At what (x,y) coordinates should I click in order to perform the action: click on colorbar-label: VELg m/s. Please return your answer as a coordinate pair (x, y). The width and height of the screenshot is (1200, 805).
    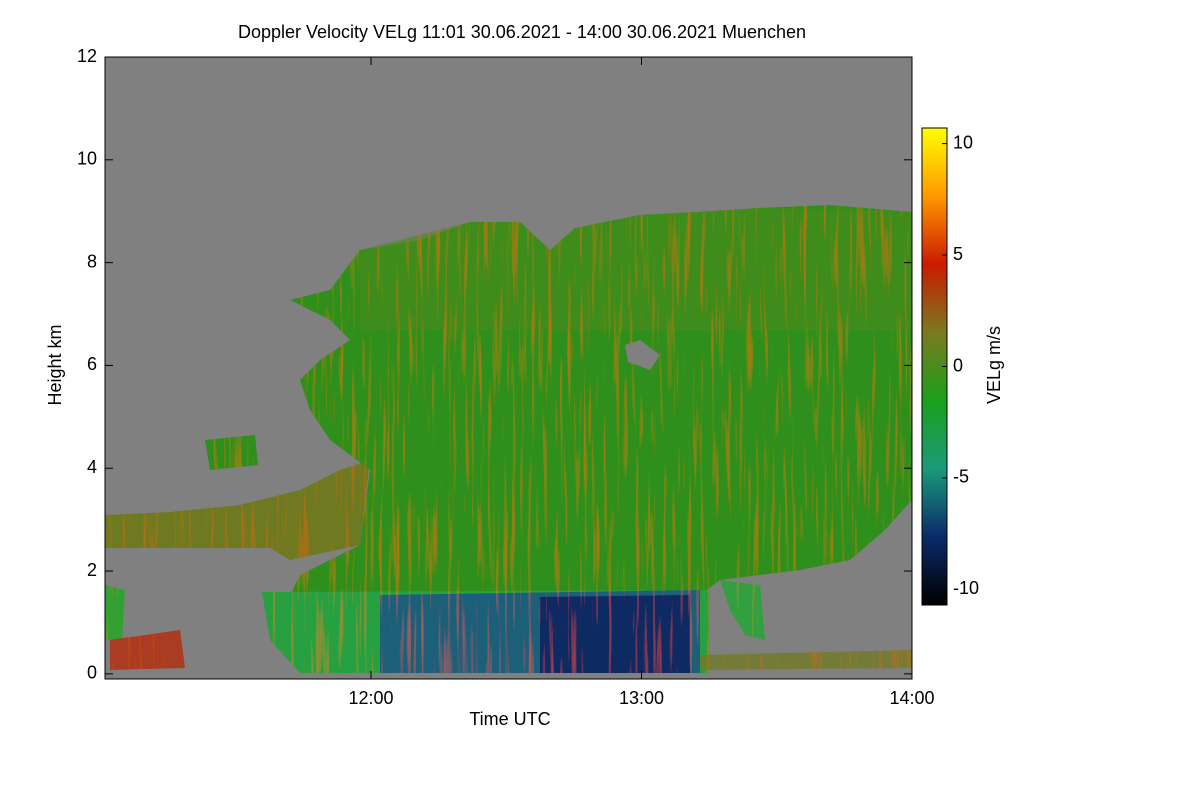
    Looking at the image, I should click on (994, 365).